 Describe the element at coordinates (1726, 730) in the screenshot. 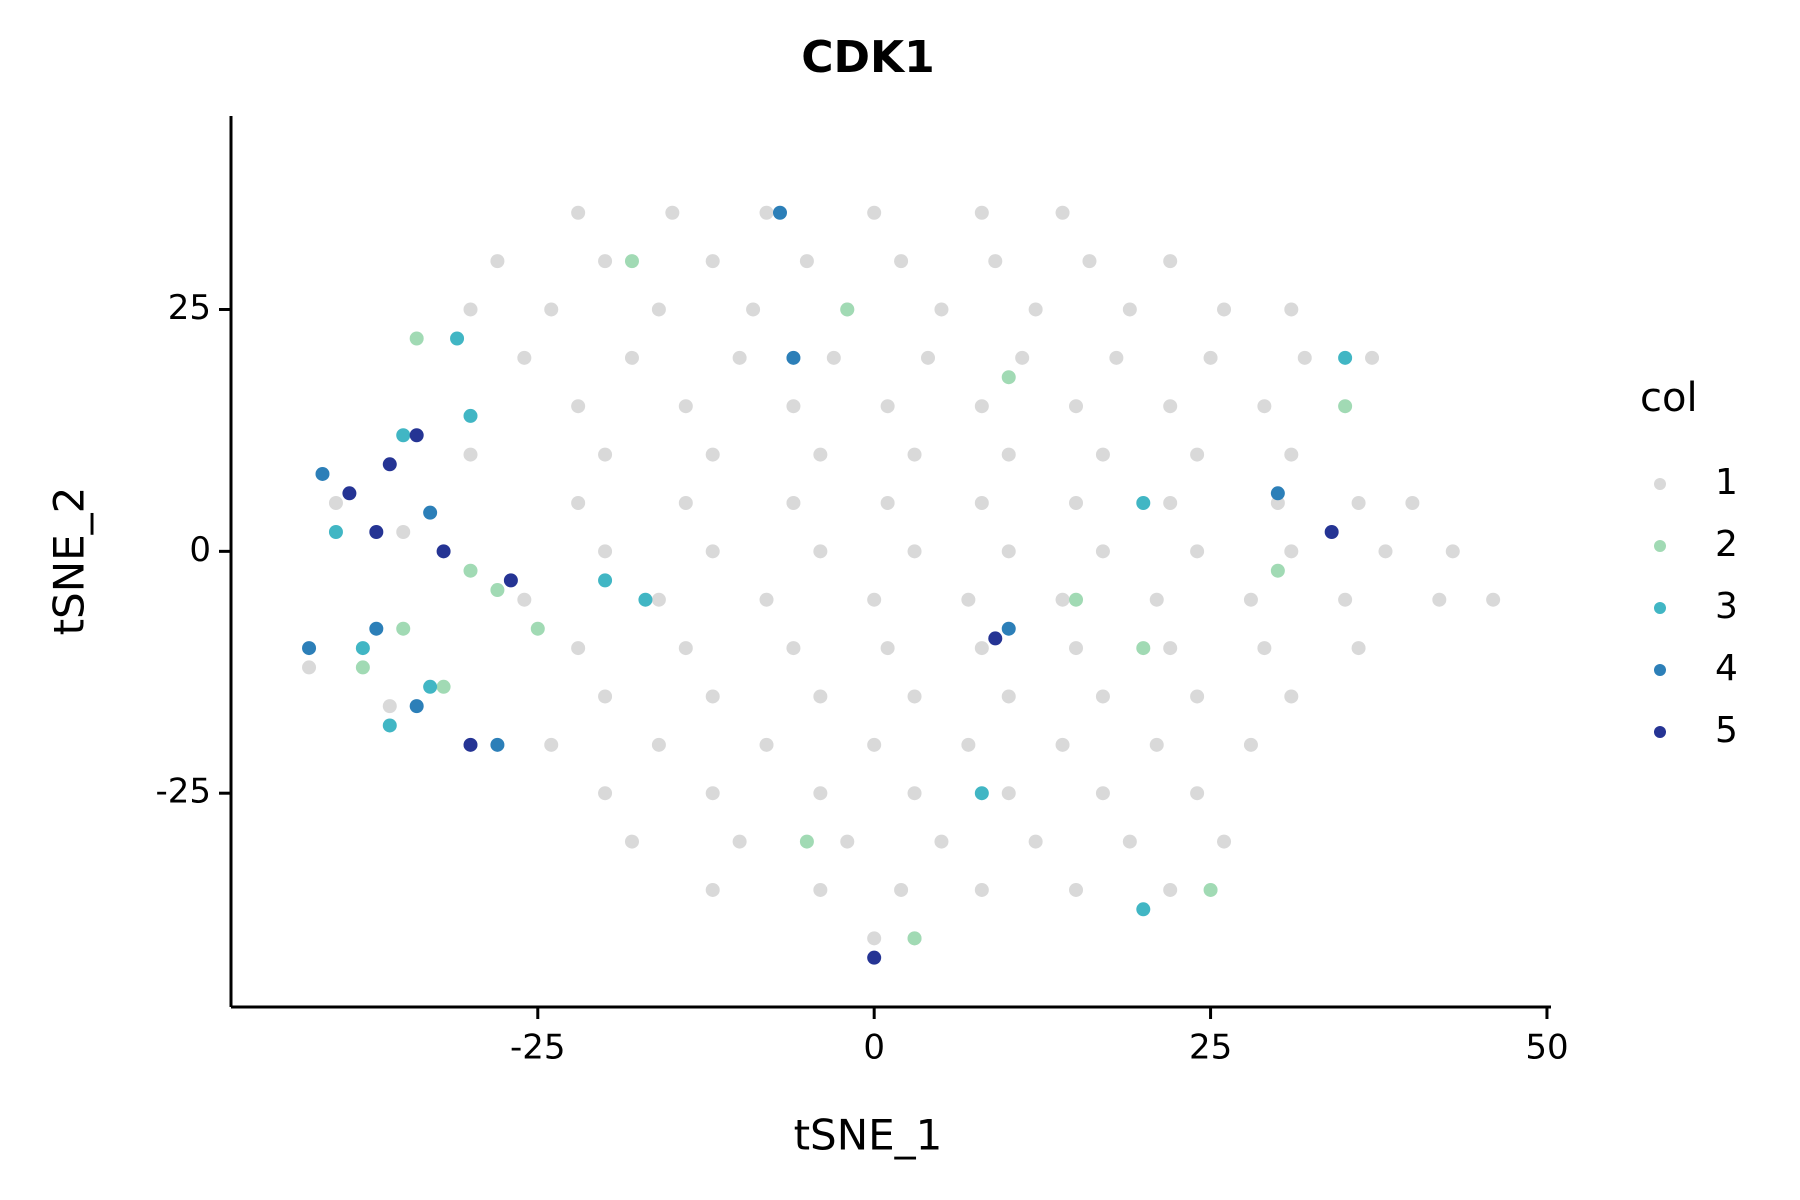

I see `legend-label: 5` at that location.